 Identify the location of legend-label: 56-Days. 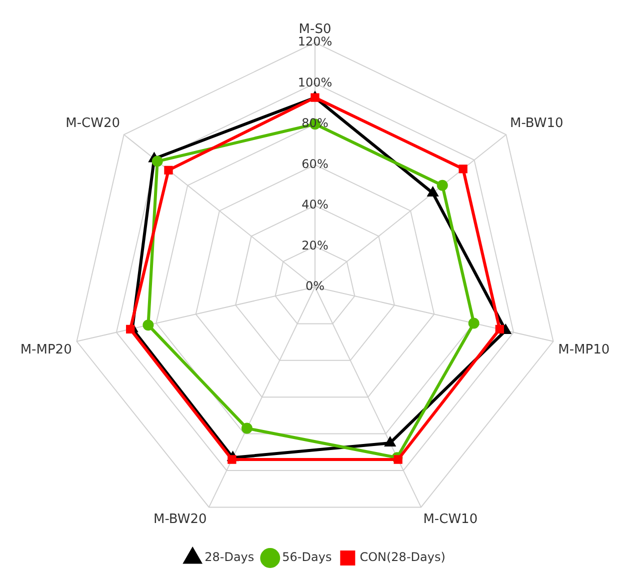
(307, 557).